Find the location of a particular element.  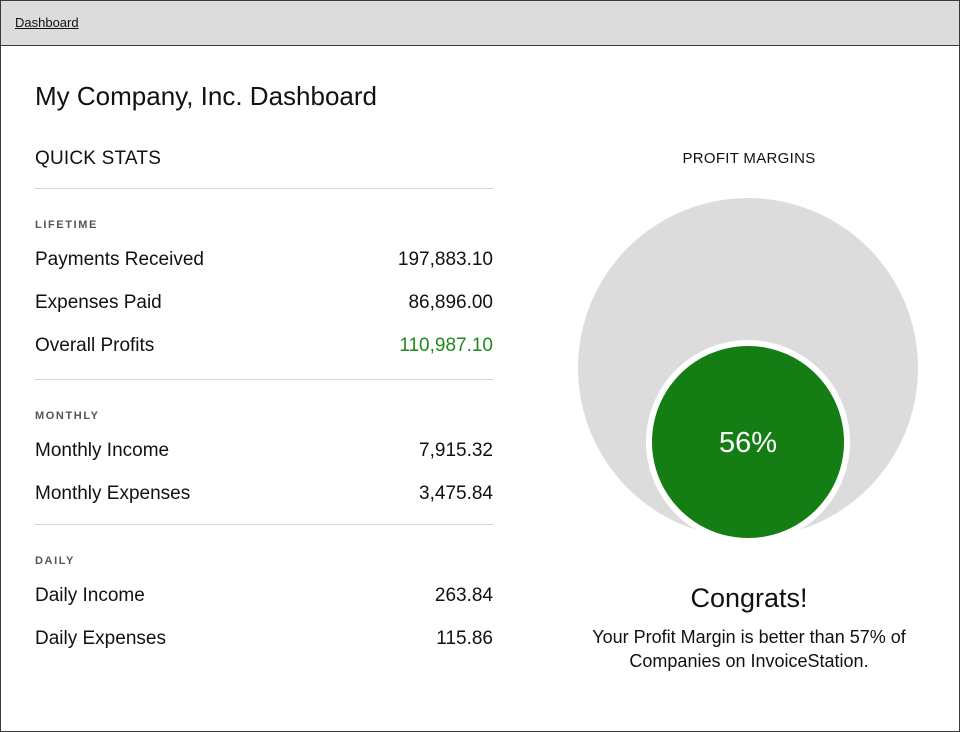

top-nav-bar: Dashboard is located at coordinates (480, 23).